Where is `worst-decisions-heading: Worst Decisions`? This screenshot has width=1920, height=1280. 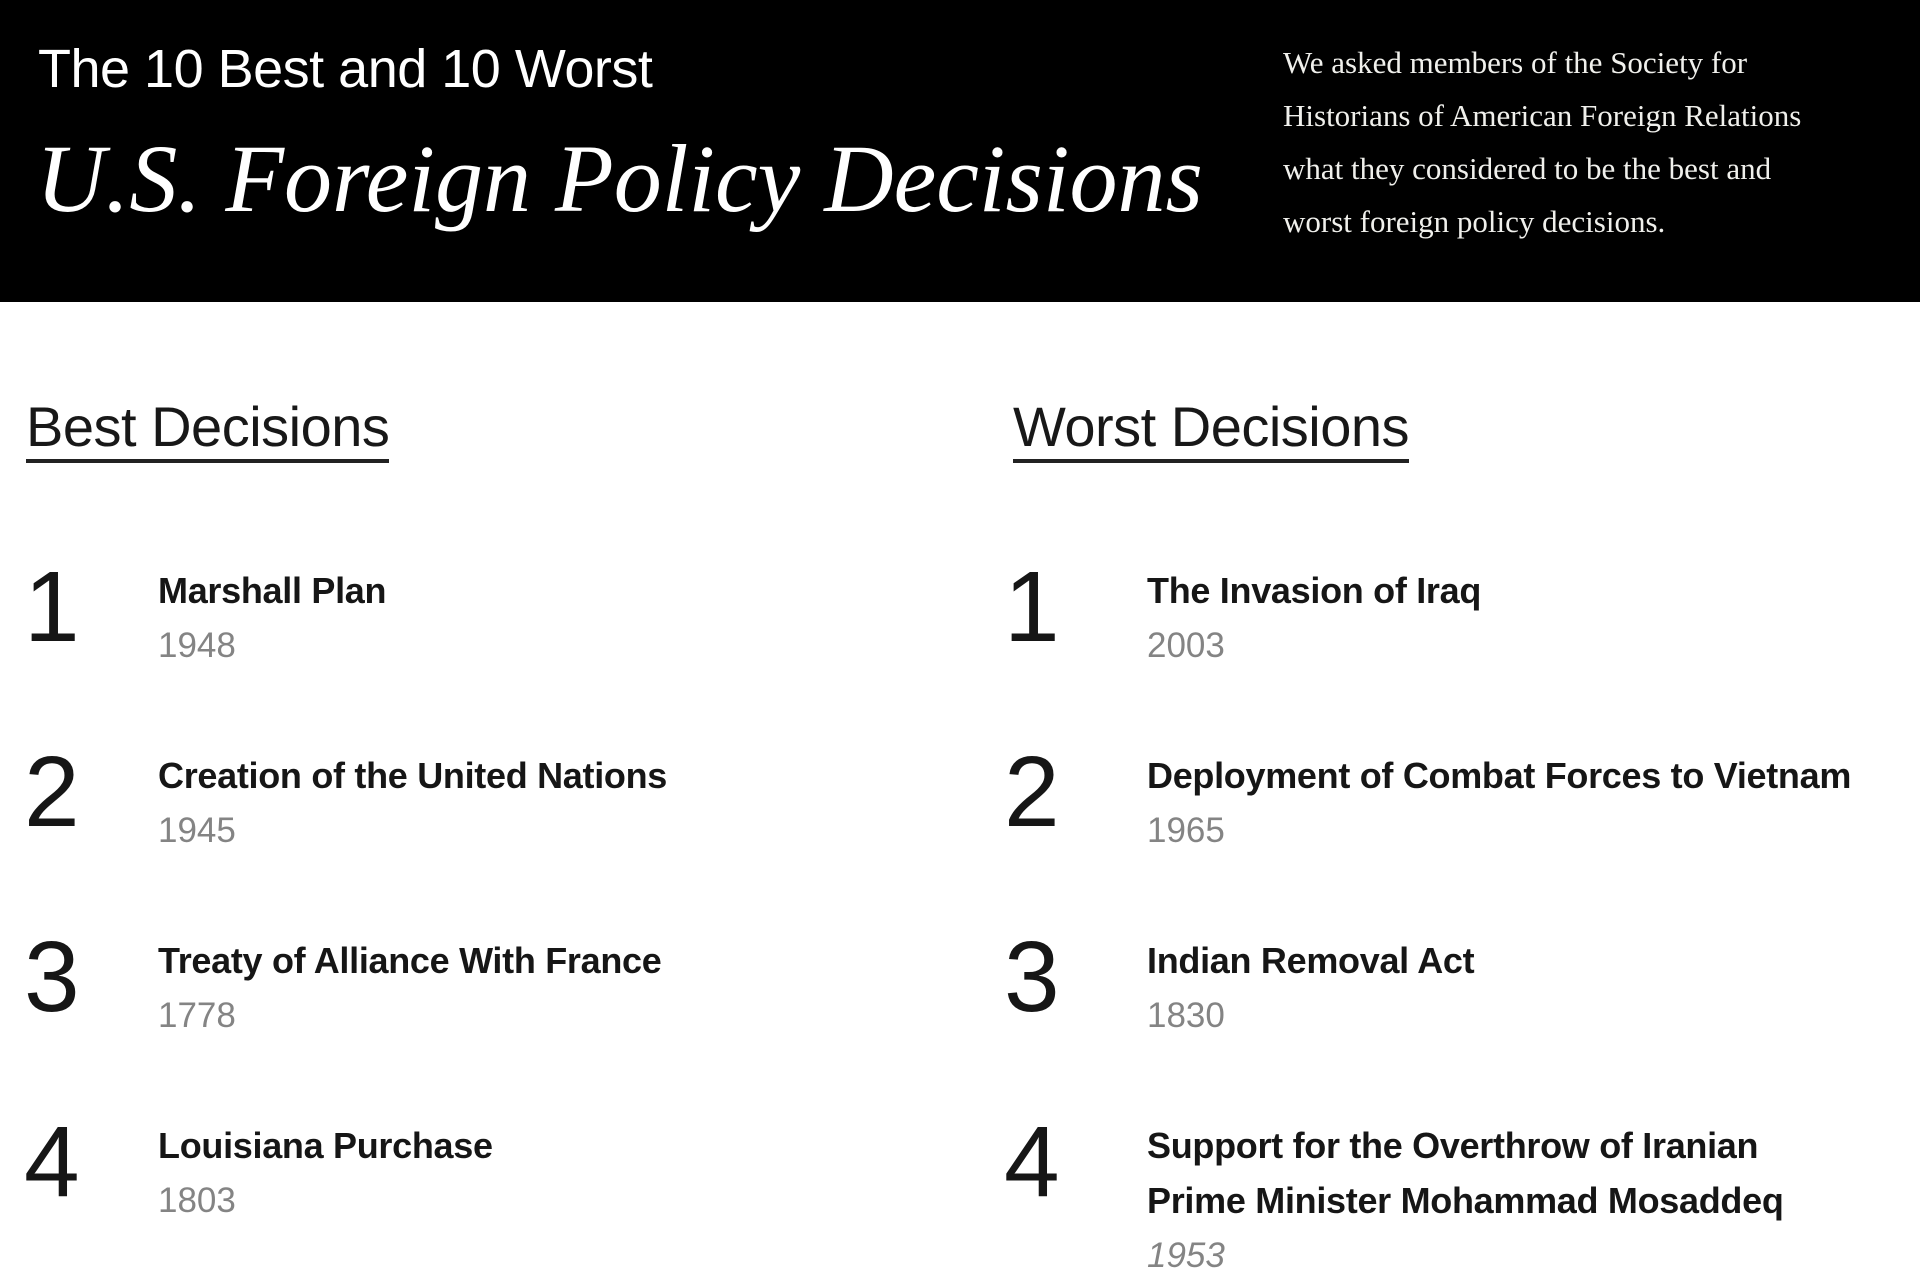
worst-decisions-heading: Worst Decisions is located at coordinates (1211, 431).